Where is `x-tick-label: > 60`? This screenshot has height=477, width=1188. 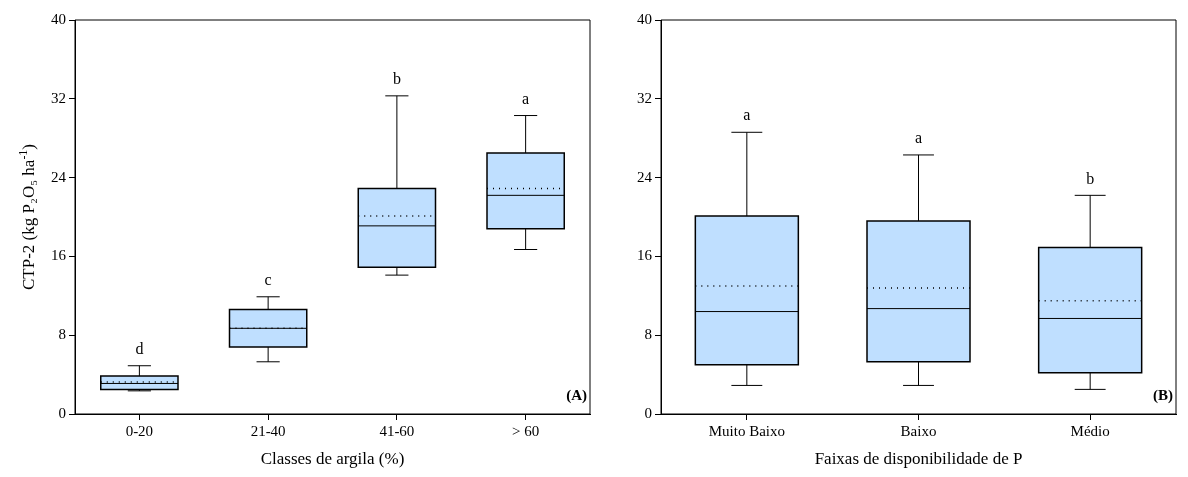 x-tick-label: > 60 is located at coordinates (526, 430).